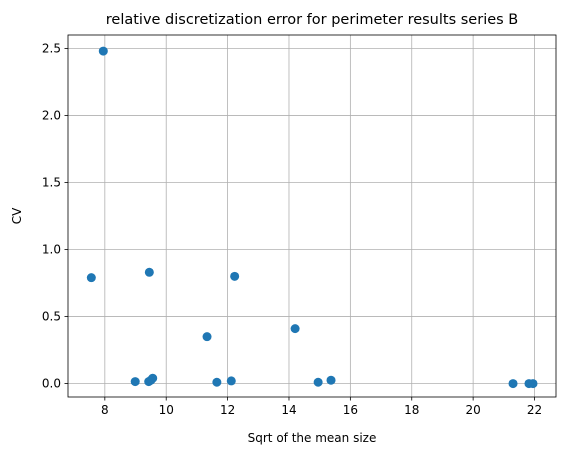  Describe the element at coordinates (472, 410) in the screenshot. I see `x-tick-label: 20` at that location.